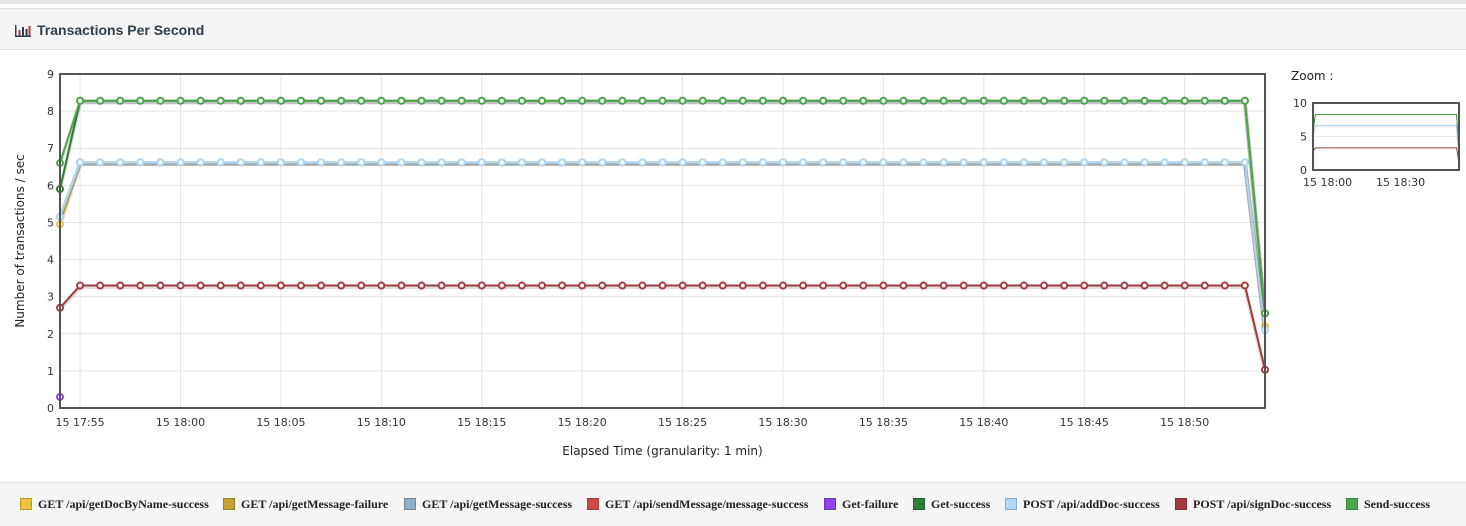 This screenshot has width=1466, height=526. I want to click on legend-item-get-api-sendmessage-message-success: GET /api/sendMessage/message-success, so click(697, 504).